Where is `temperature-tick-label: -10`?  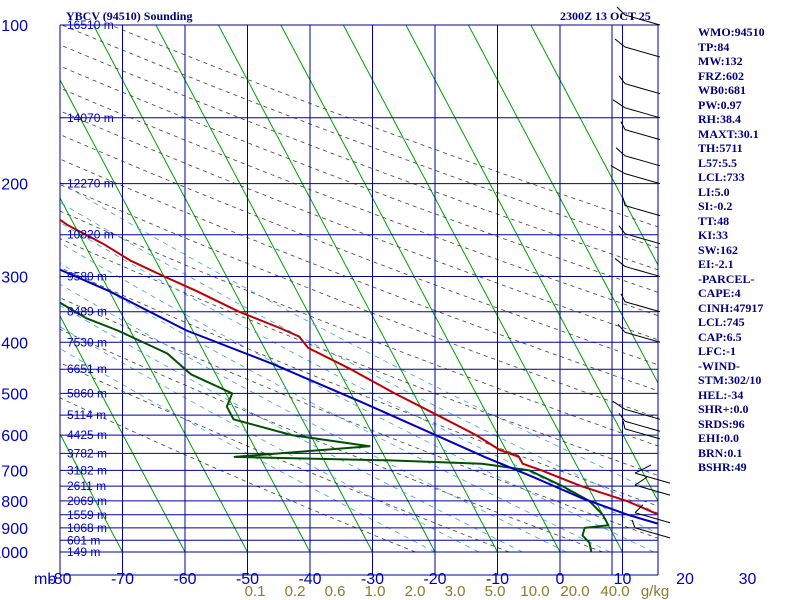
temperature-tick-label: -10 is located at coordinates (497, 579).